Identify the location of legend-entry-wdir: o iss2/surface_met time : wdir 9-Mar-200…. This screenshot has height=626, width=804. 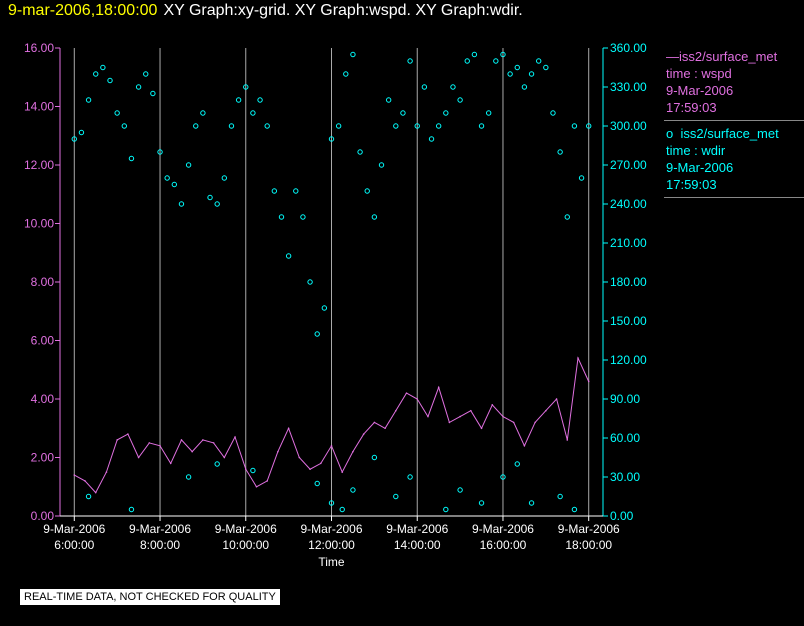
(734, 160).